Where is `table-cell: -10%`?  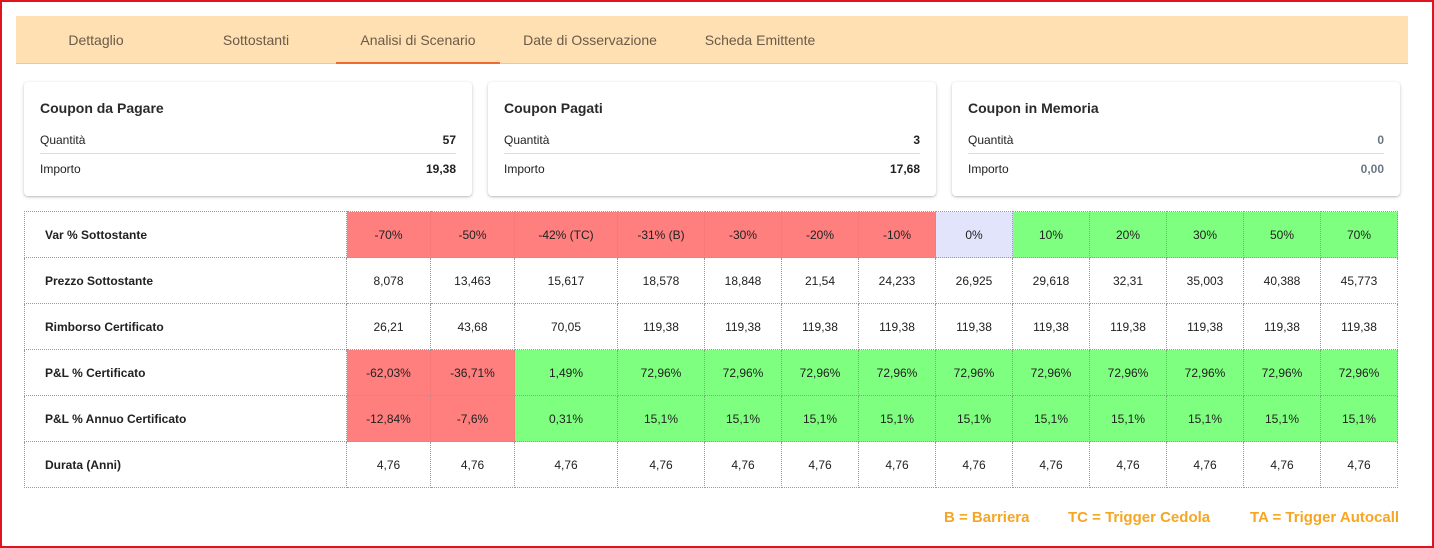
table-cell: -10% is located at coordinates (897, 234).